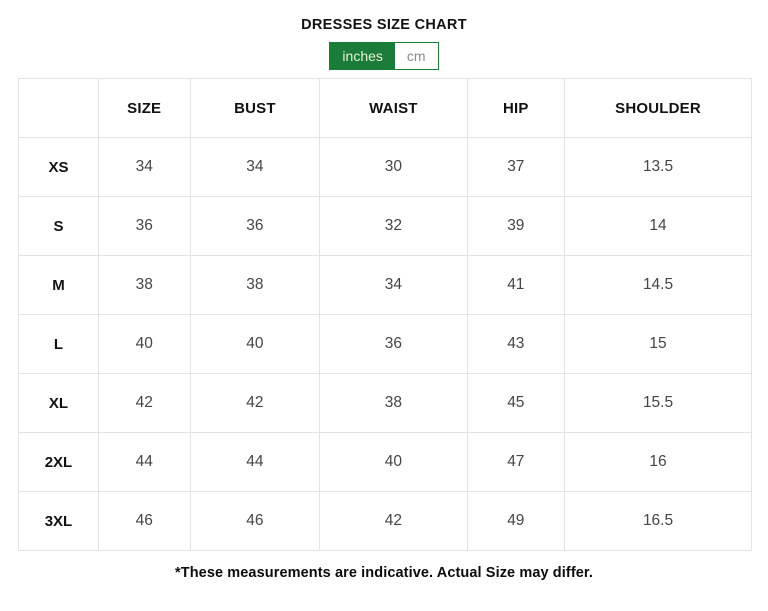 The width and height of the screenshot is (768, 611). I want to click on column-header-size: SIZE, so click(144, 108).